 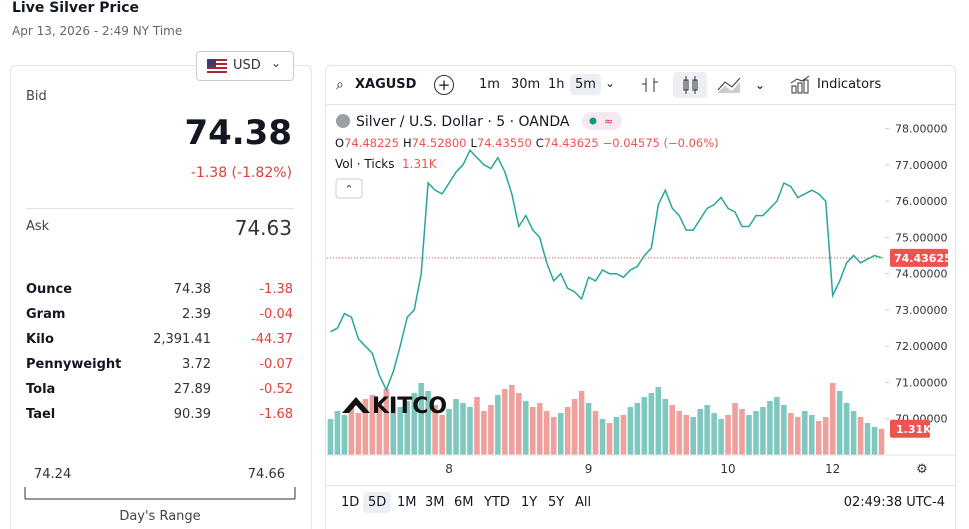 What do you see at coordinates (922, 469) in the screenshot?
I see `settings-icon: ⚙` at bounding box center [922, 469].